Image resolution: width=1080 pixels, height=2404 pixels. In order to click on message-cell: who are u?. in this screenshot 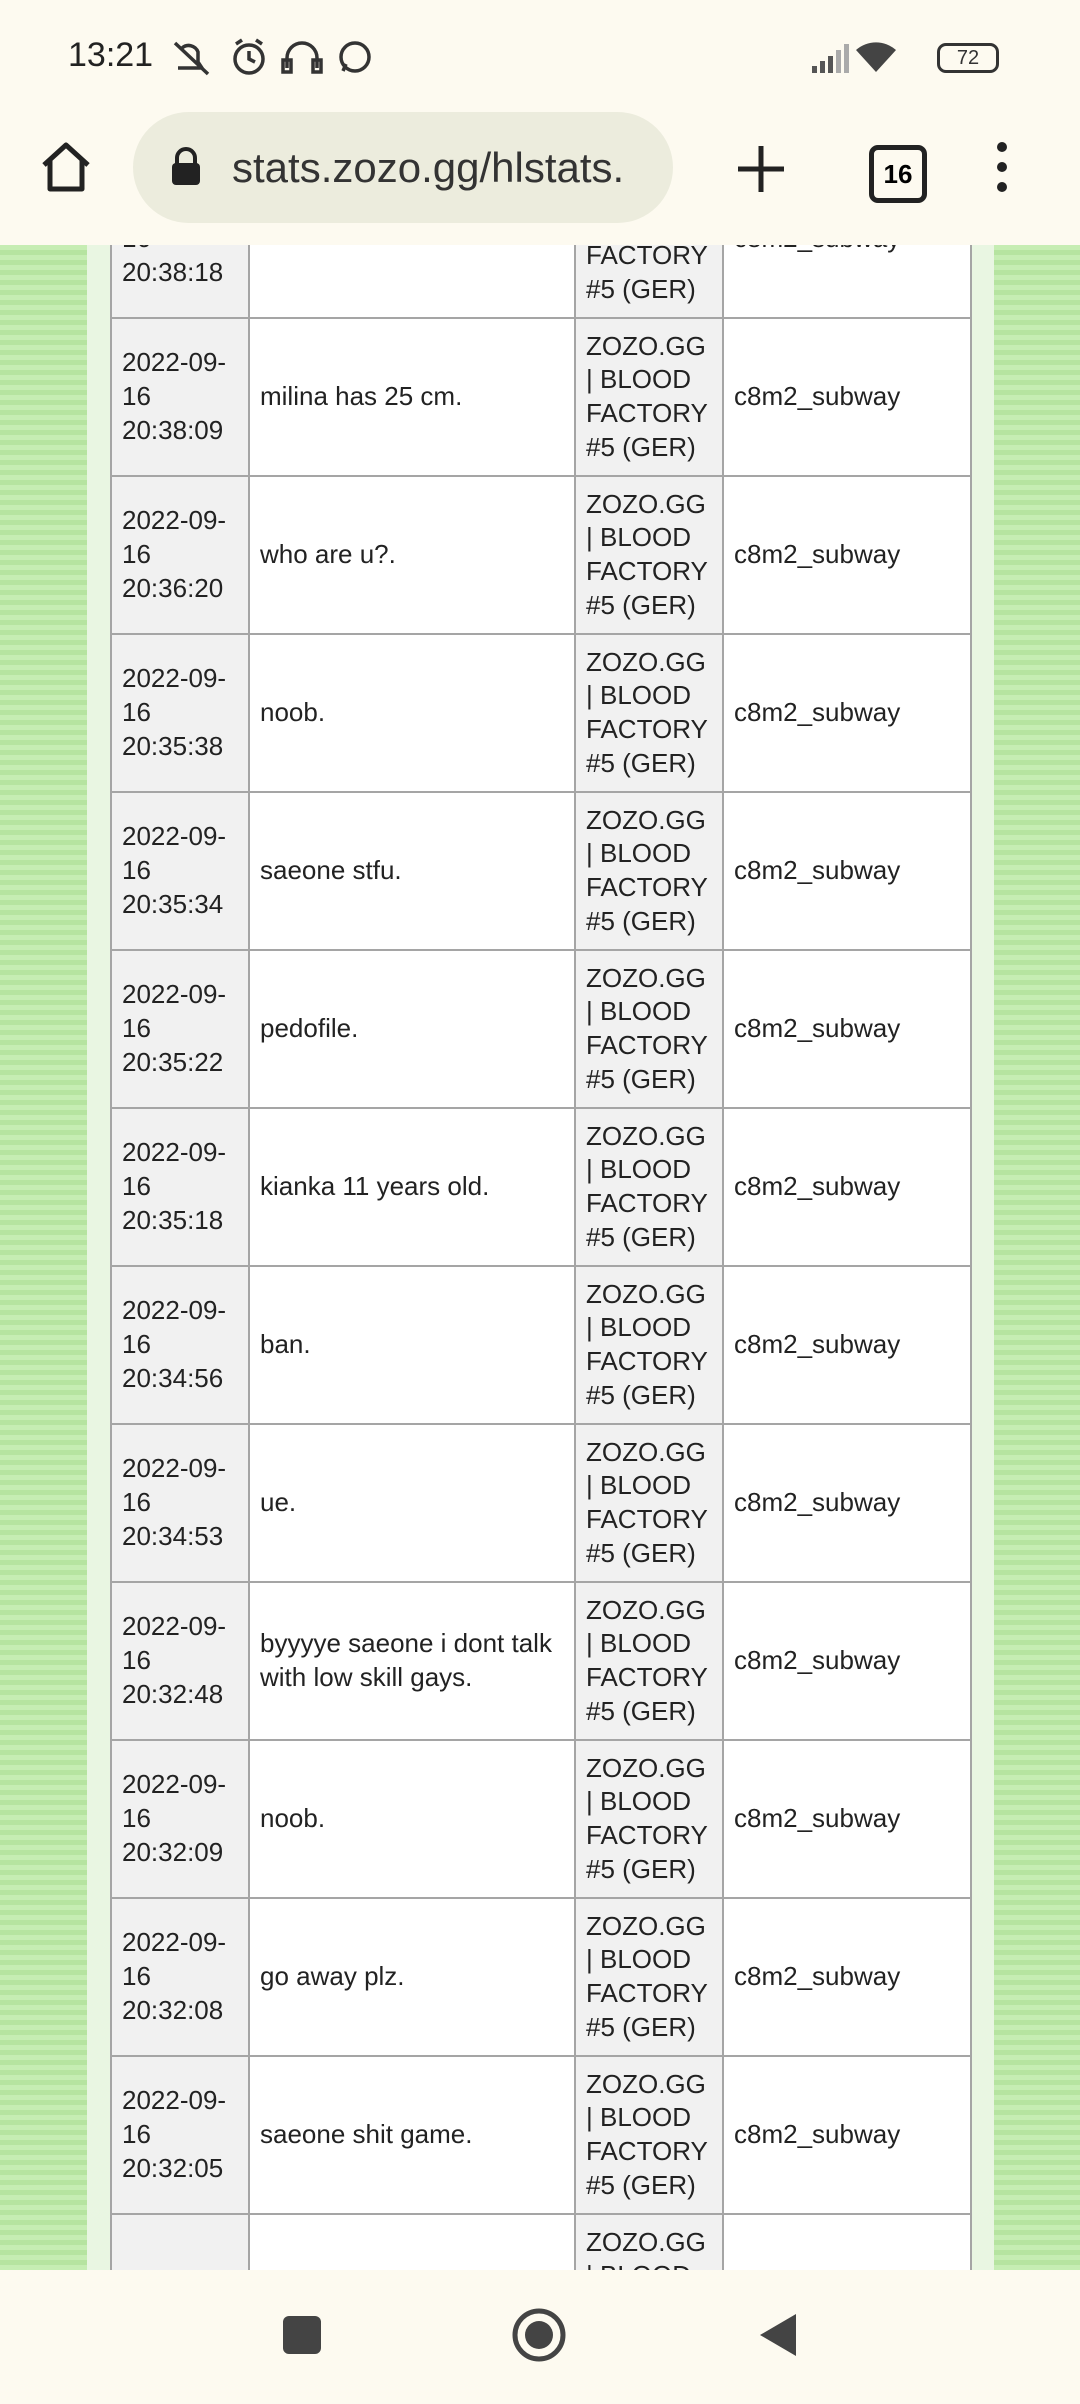, I will do `click(412, 555)`.